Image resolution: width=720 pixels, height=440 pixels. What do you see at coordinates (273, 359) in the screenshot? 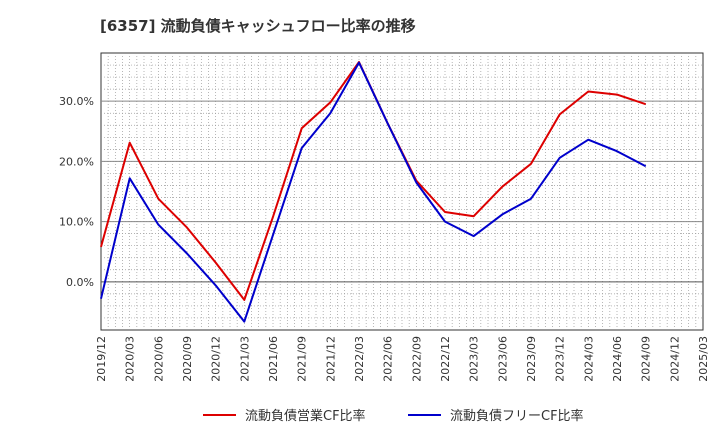
I see `x-tick-label: 2021/06` at bounding box center [273, 359].